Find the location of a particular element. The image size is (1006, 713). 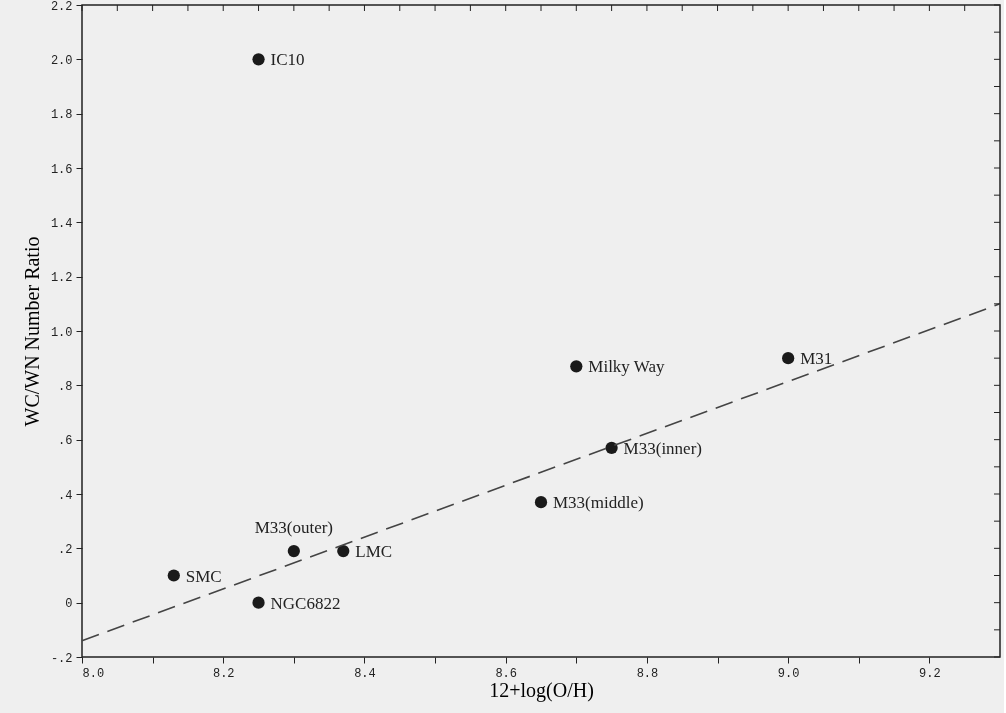

y-tick-label: .6 is located at coordinates (65, 441).